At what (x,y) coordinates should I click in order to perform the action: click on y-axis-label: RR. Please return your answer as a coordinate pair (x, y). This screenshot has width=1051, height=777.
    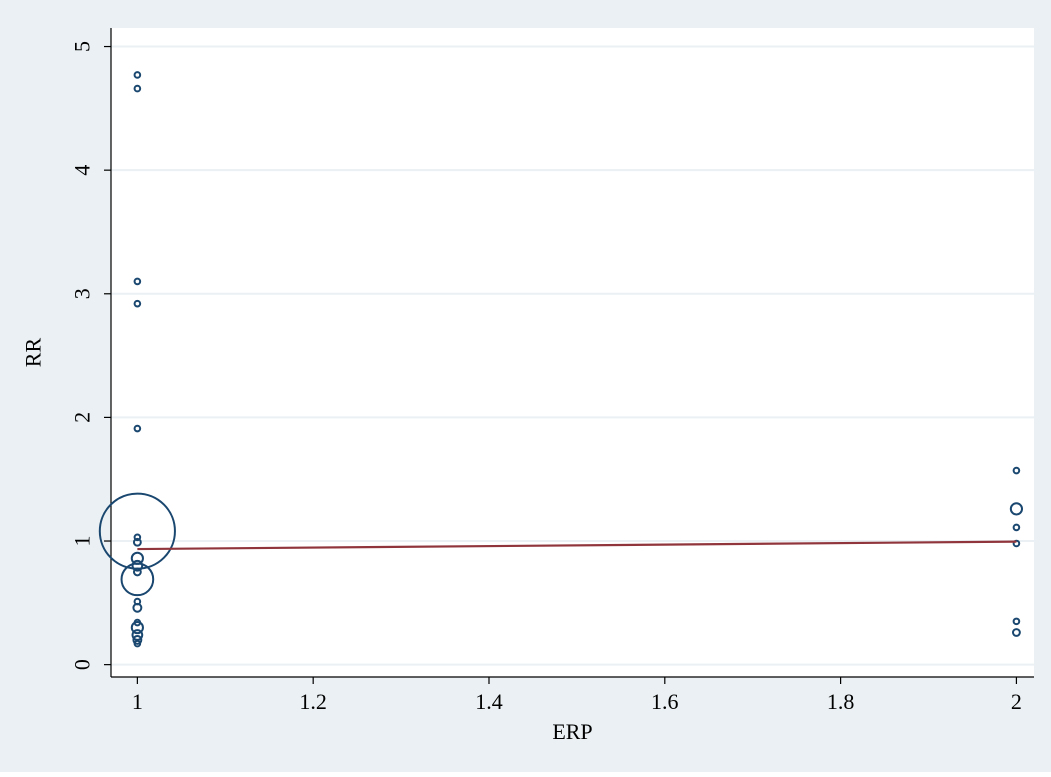
    Looking at the image, I should click on (33, 353).